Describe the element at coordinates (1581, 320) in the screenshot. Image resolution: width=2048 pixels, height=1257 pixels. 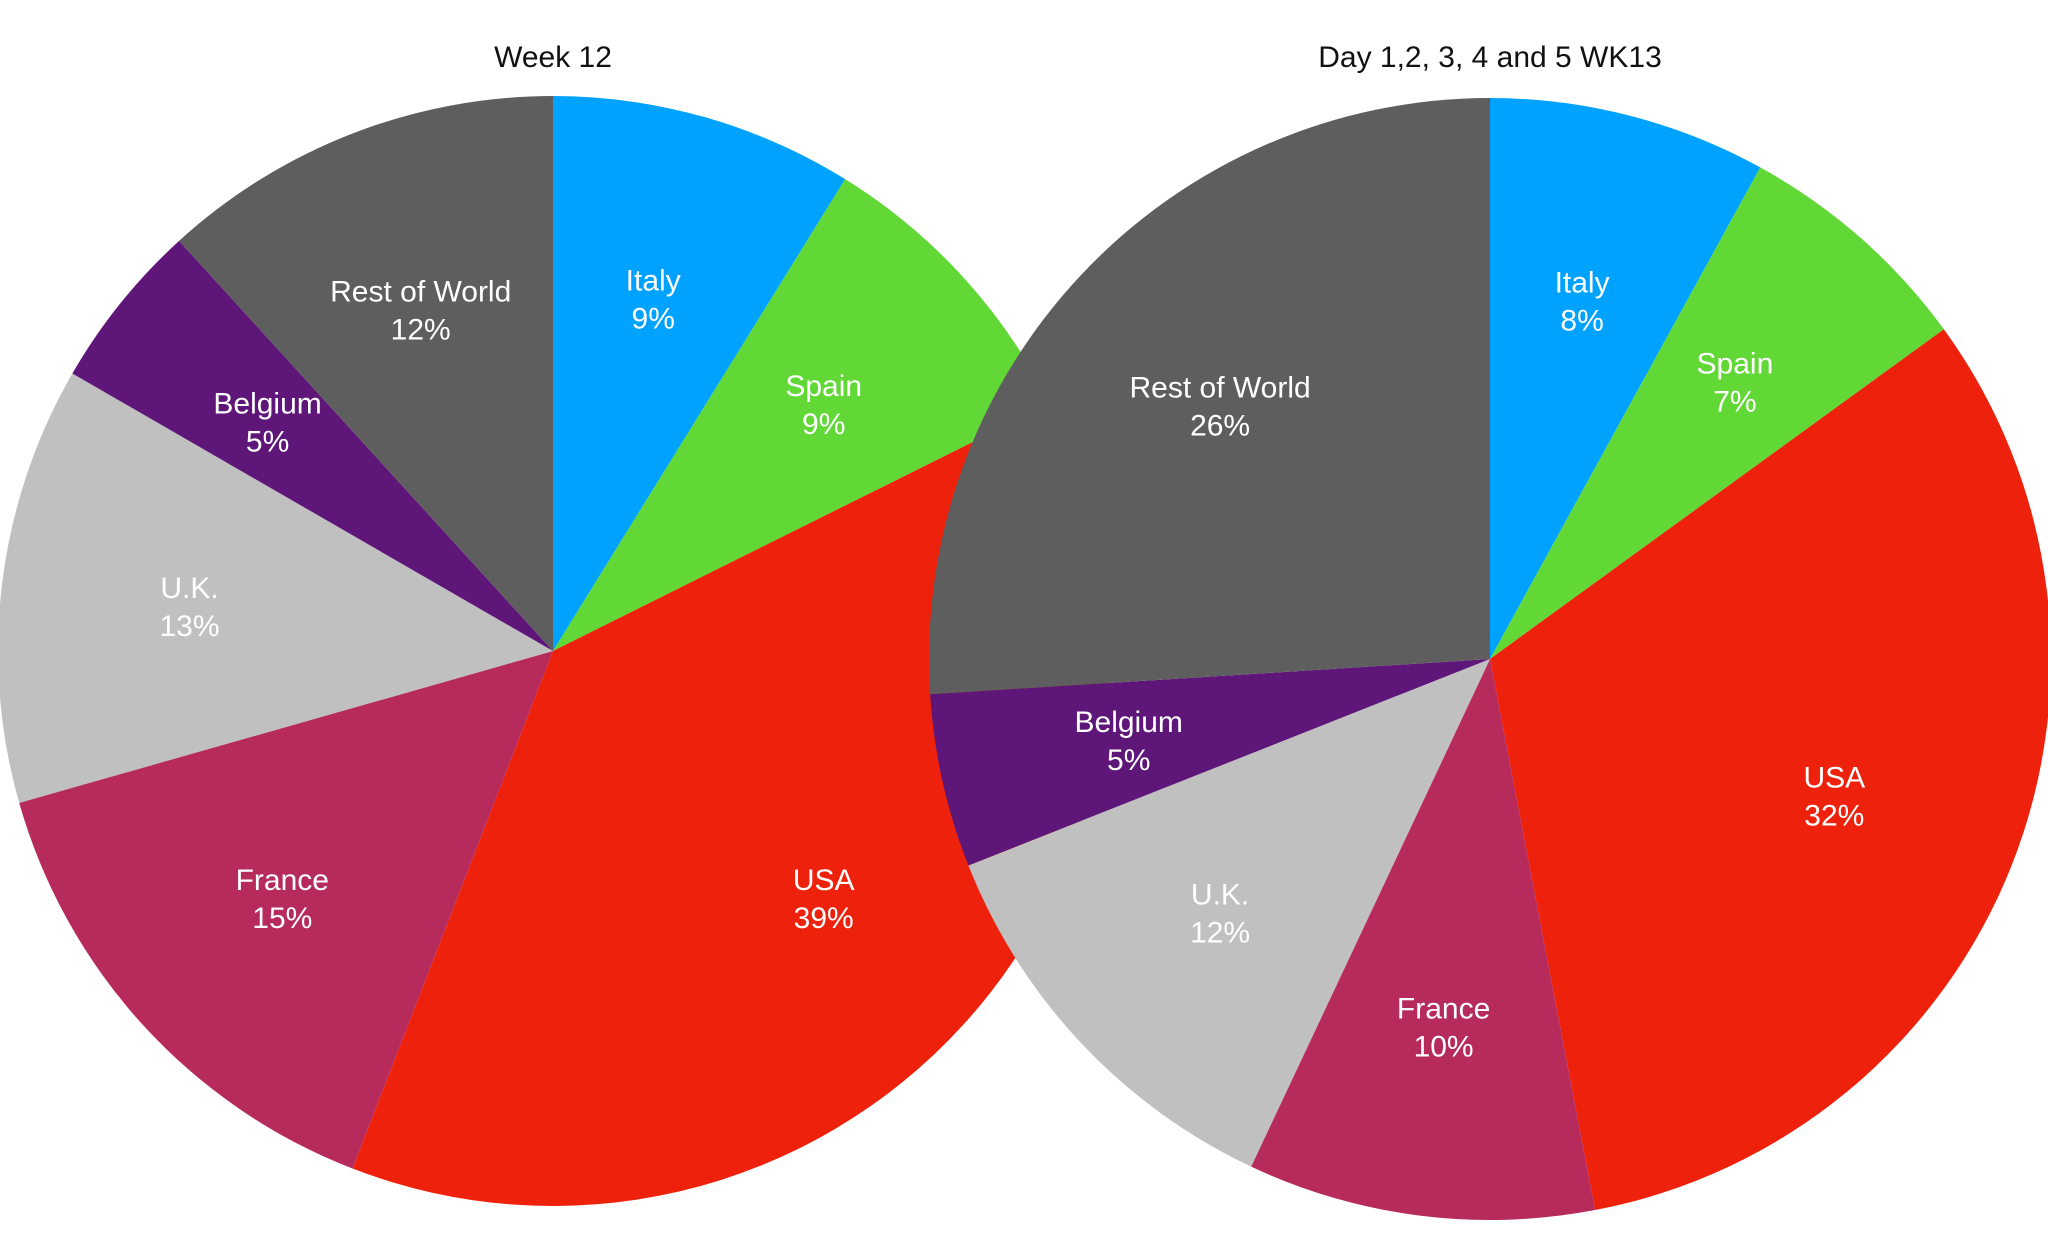
I see `slice-value: 8%` at that location.